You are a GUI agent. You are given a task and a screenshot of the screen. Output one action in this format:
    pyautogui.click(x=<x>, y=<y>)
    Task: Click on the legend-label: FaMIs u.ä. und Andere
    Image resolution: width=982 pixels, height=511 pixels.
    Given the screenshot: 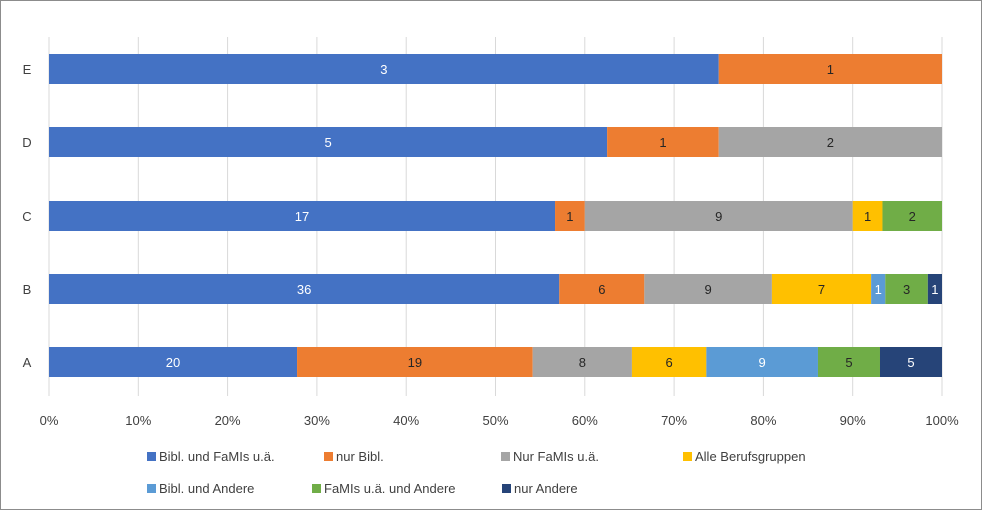 What is the action you would take?
    pyautogui.click(x=390, y=488)
    